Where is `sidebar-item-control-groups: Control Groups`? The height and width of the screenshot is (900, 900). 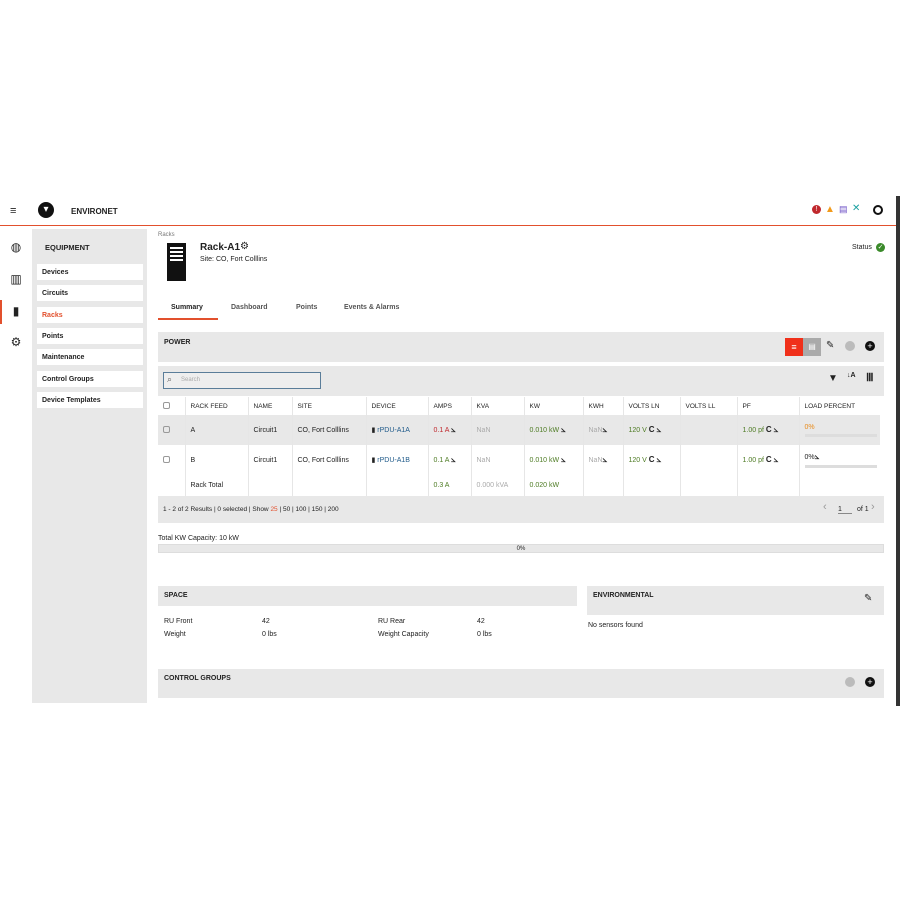 sidebar-item-control-groups: Control Groups is located at coordinates (90, 379).